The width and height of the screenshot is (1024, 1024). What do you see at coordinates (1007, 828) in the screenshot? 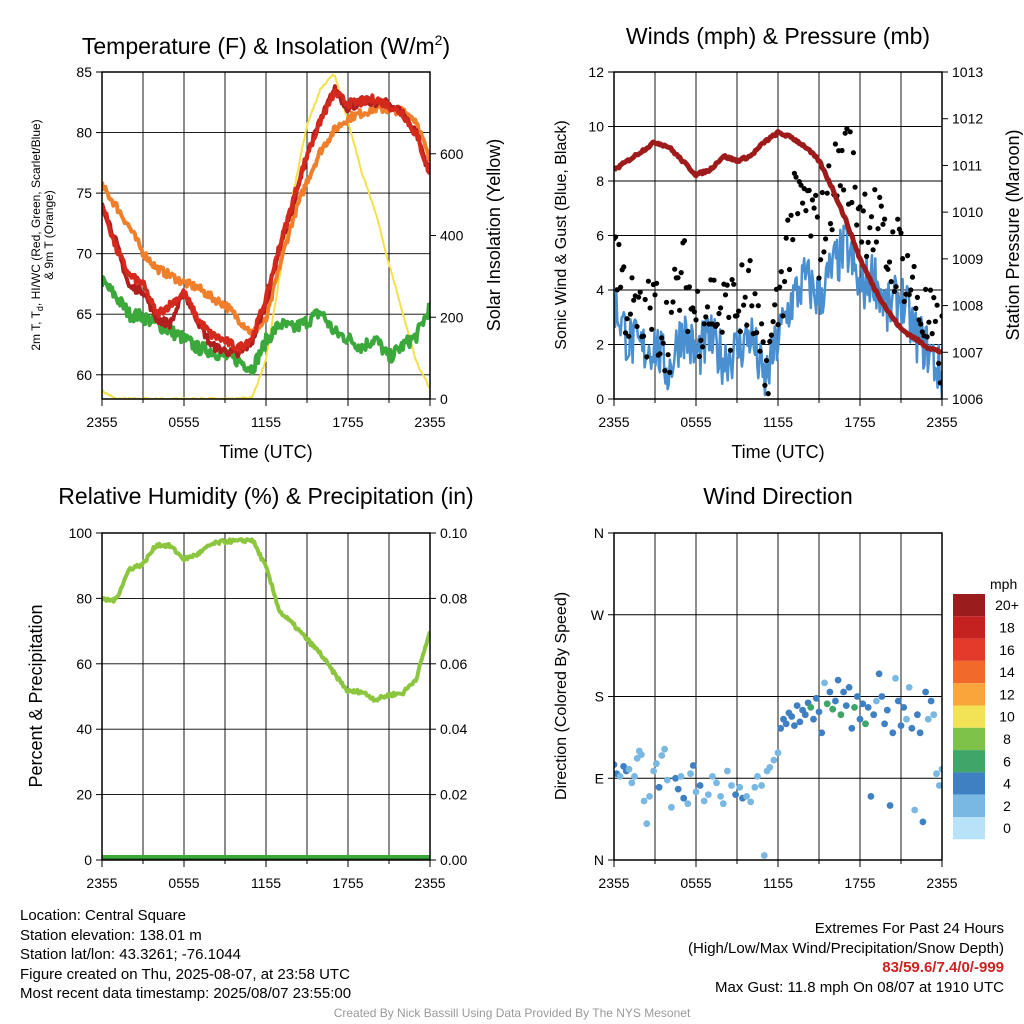
I see `colorbar-label: 0` at bounding box center [1007, 828].